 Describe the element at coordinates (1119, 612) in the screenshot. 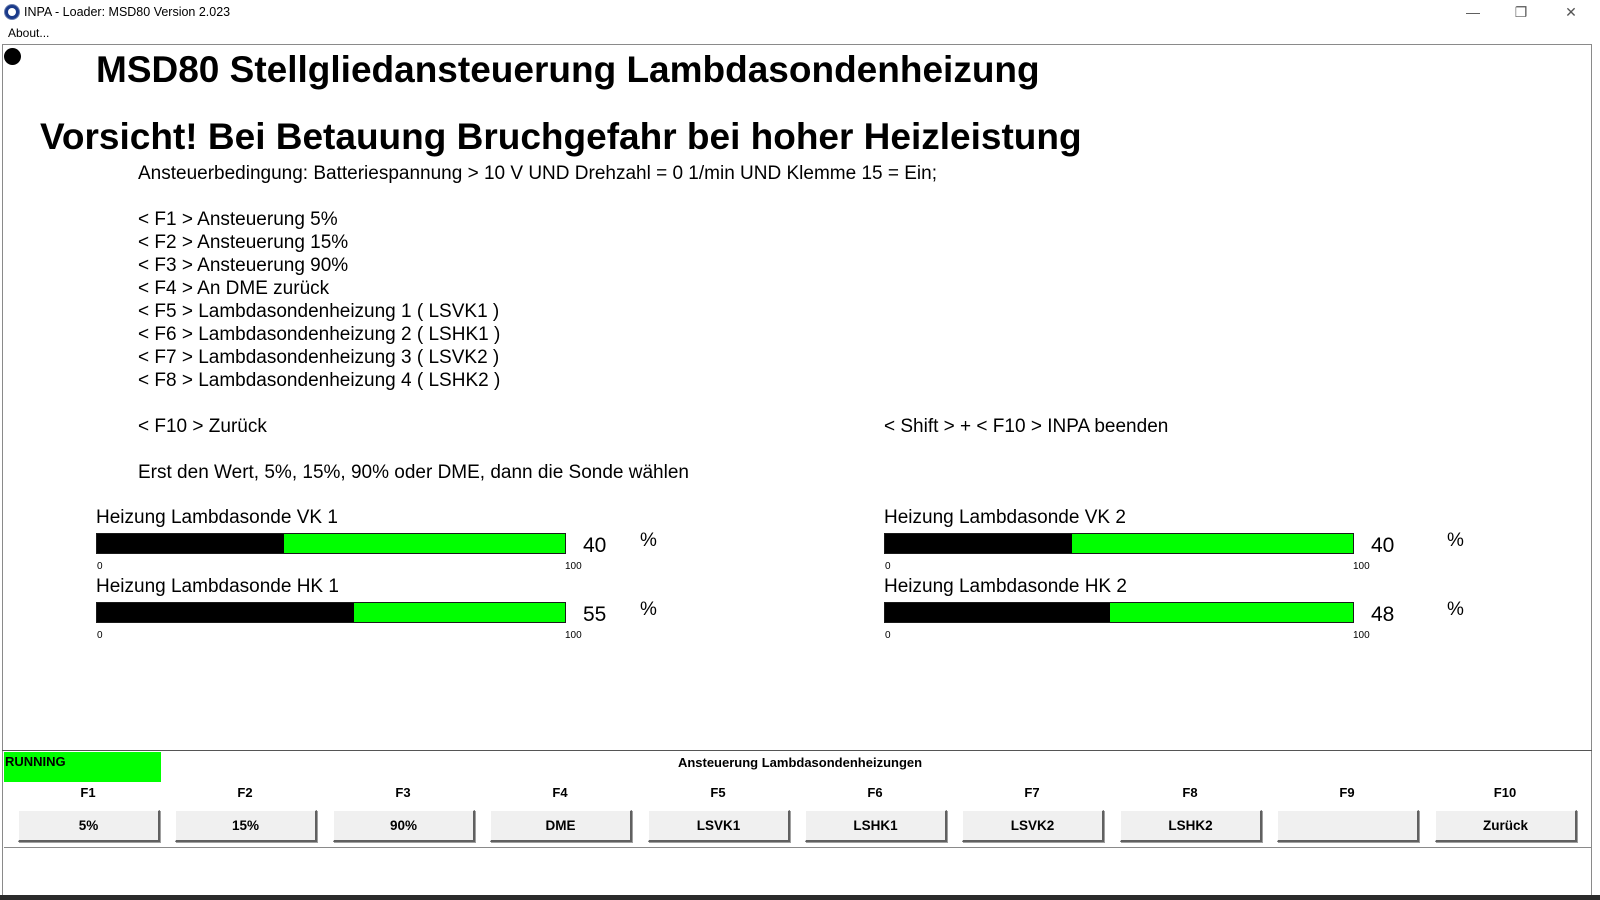

I see `gauge-bar-hk2` at that location.